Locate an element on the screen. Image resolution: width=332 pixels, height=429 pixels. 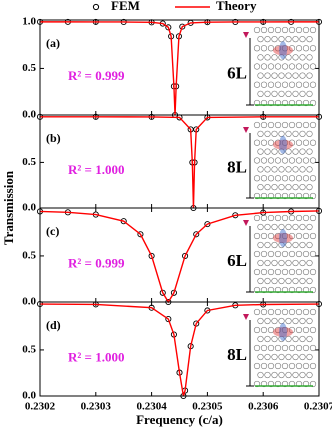
inset-label: 8L is located at coordinates (237, 354).